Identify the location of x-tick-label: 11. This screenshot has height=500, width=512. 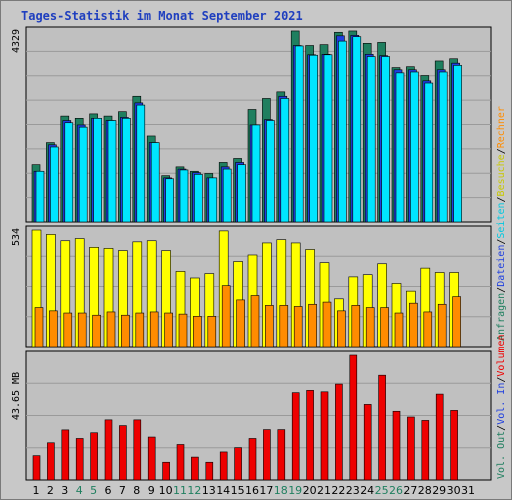
(180, 490).